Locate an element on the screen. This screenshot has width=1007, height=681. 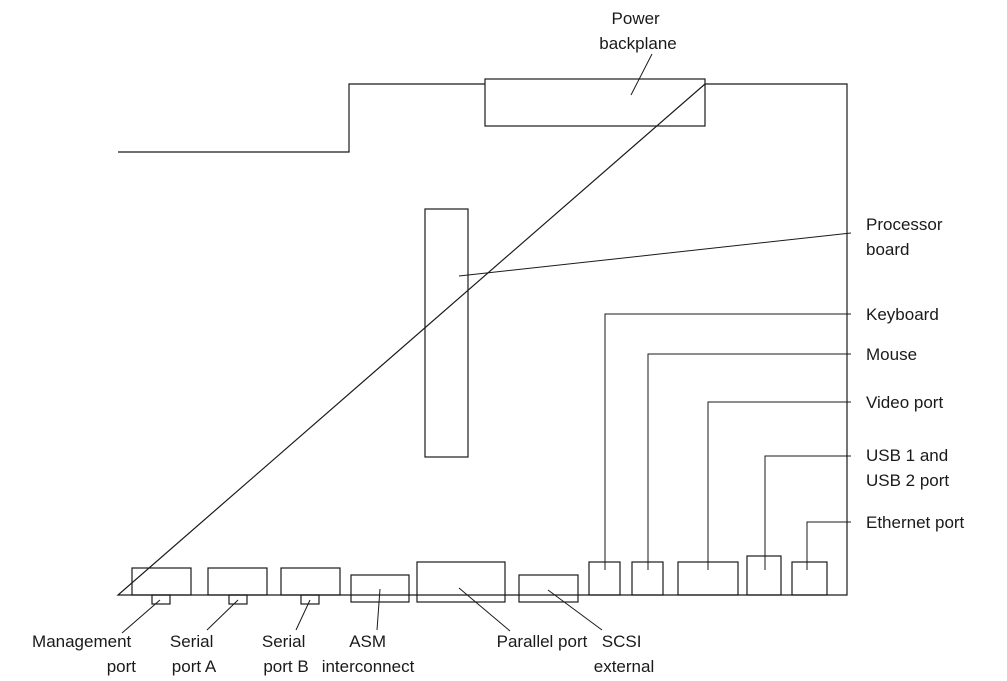
processor-board-connector is located at coordinates (446, 333).